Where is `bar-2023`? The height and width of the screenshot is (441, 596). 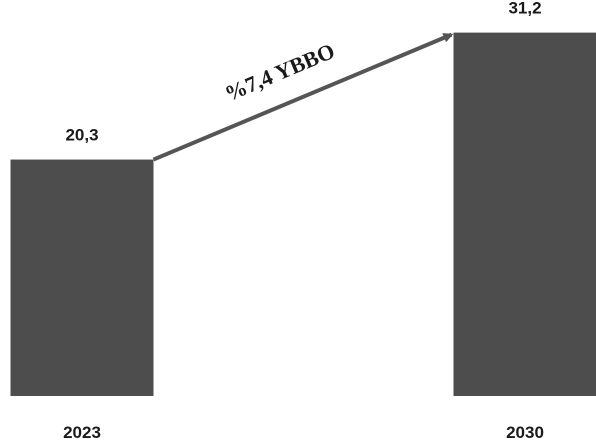 bar-2023 is located at coordinates (82, 277).